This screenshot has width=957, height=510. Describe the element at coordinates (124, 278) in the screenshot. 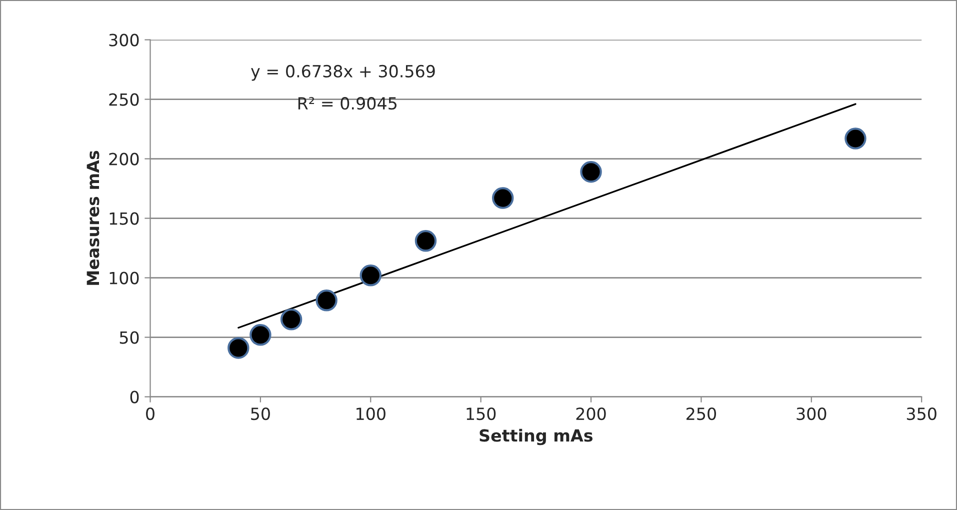

I see `y-tick-label: 100` at that location.